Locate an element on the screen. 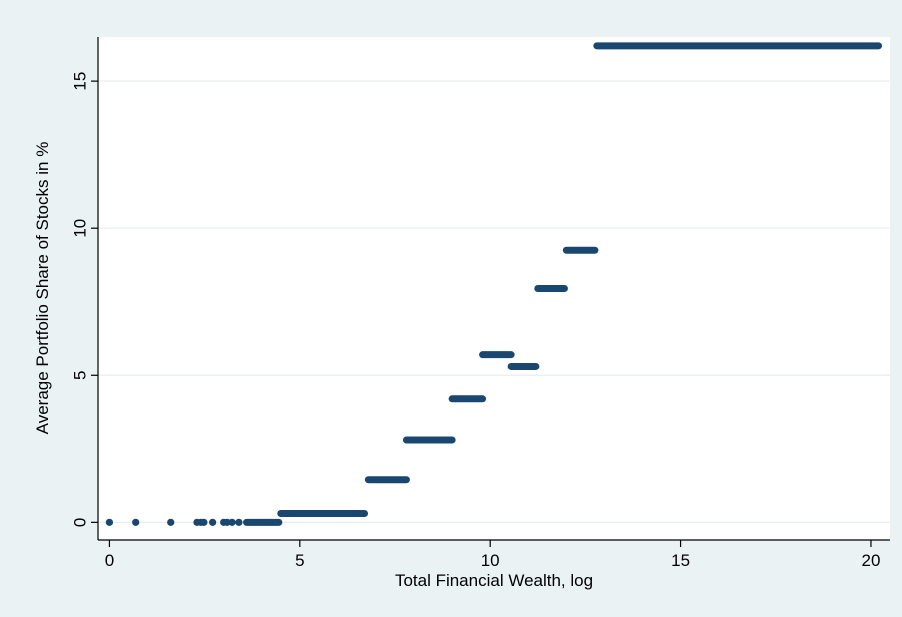  x-axis-title: Total Financial Wealth, log is located at coordinates (494, 580).